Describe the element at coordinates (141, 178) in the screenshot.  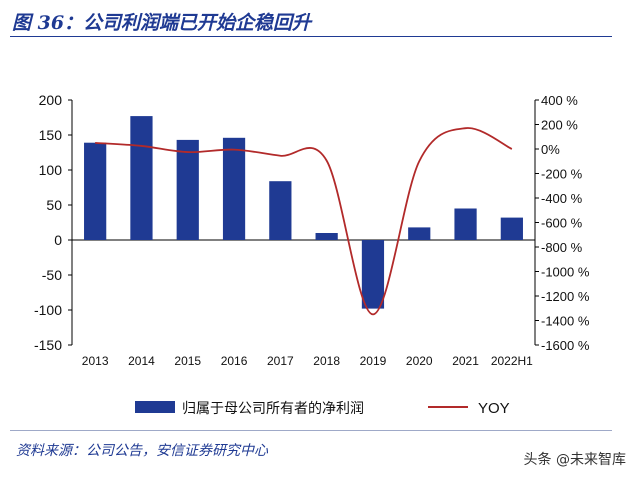
I see `bar-2014` at that location.